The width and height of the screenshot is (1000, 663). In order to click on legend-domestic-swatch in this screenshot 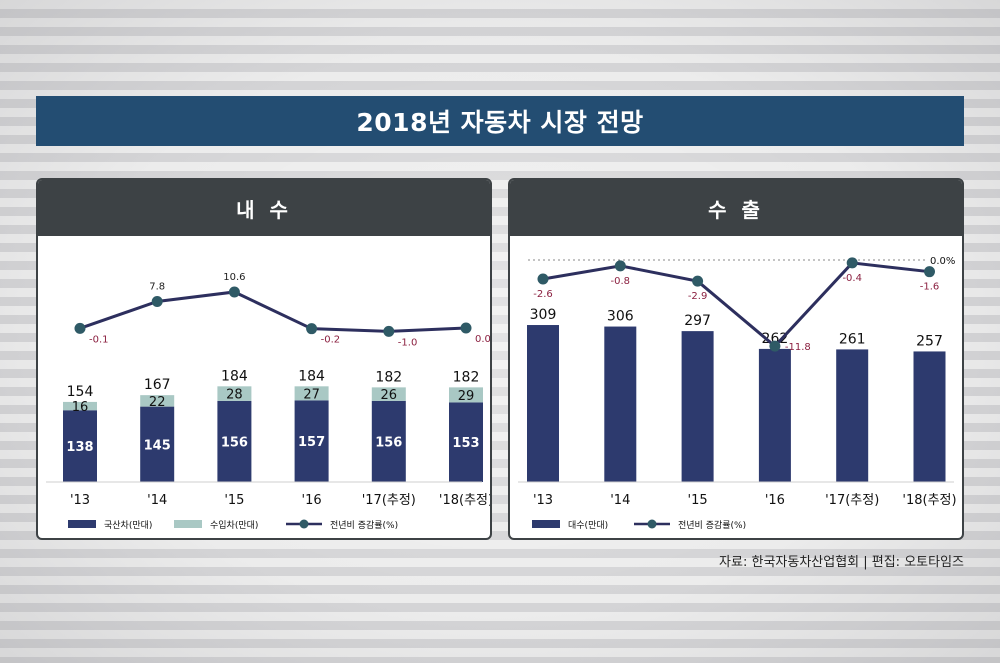, I will do `click(82, 524)`.